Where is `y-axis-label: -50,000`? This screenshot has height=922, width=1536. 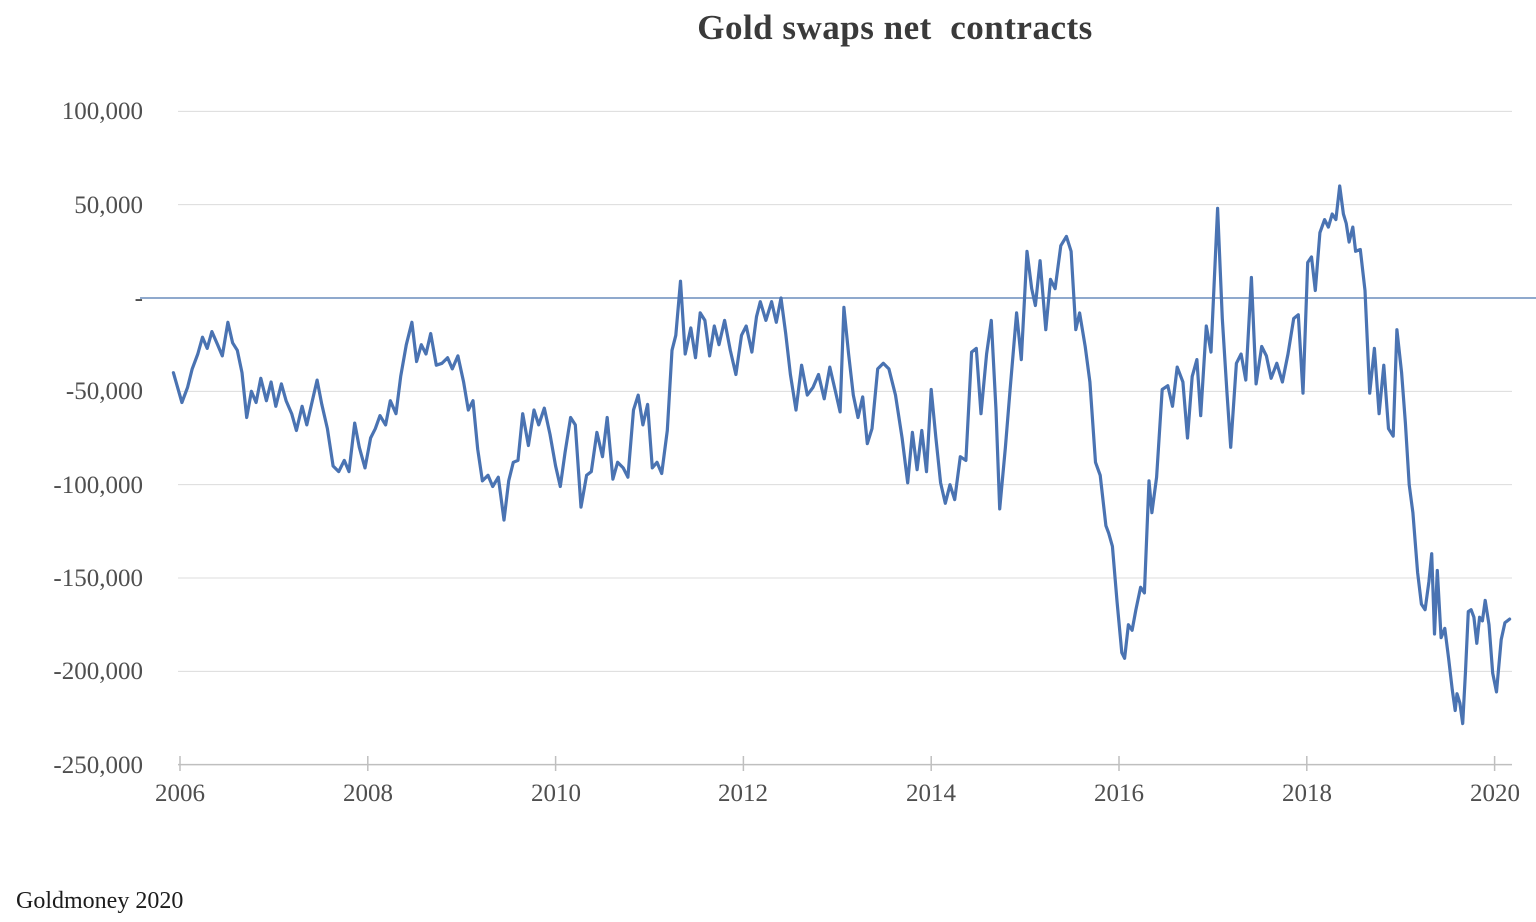 y-axis-label: -50,000 is located at coordinates (104, 391).